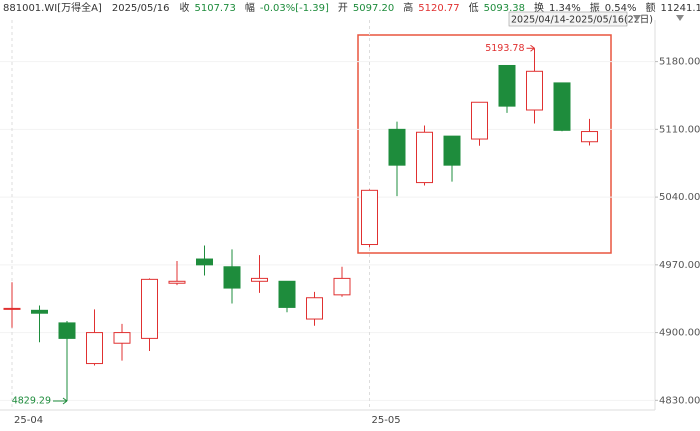  I want to click on header-label: 开, so click(343, 8).